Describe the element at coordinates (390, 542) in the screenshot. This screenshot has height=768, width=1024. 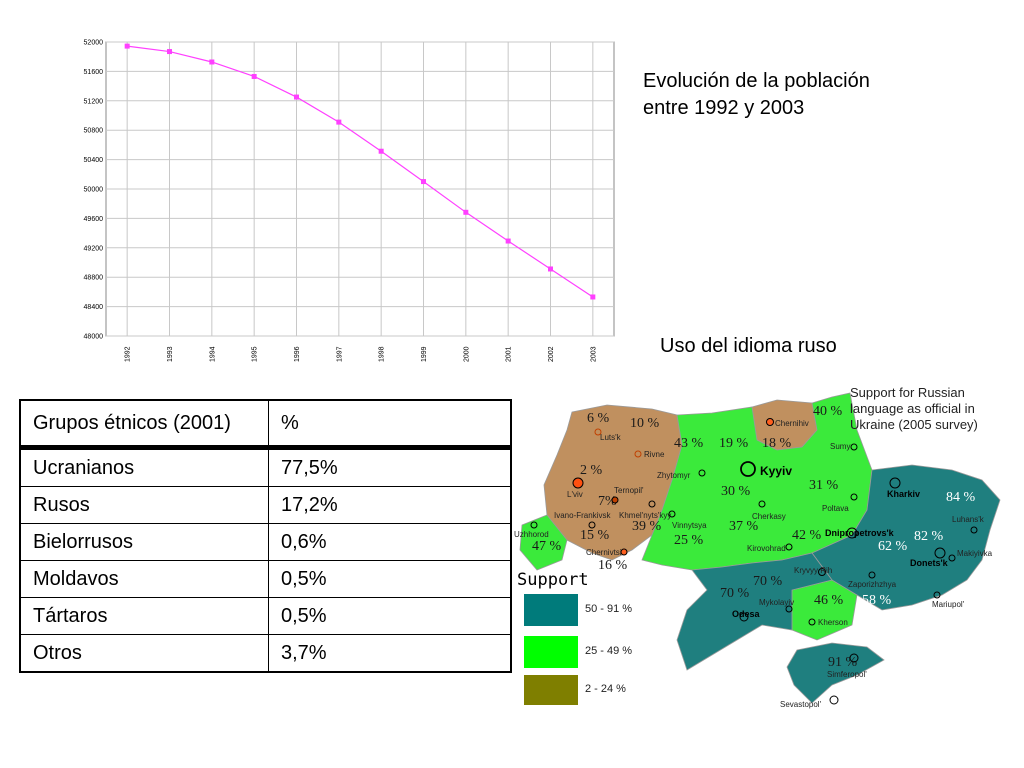
I see `group-percent: 0,6%` at that location.